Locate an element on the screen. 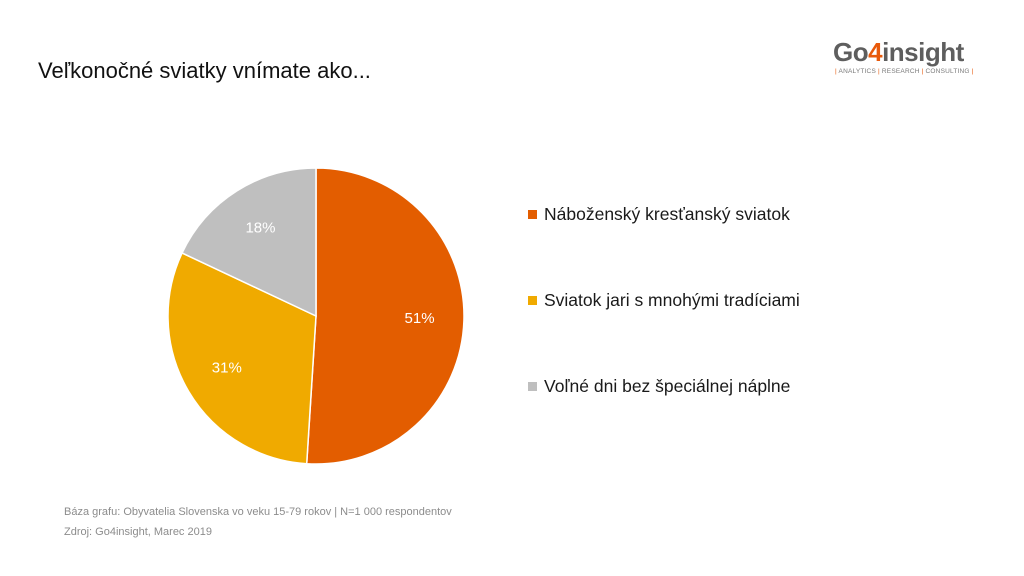 The image size is (1024, 576). pie-slice-nabozensky is located at coordinates (385, 316).